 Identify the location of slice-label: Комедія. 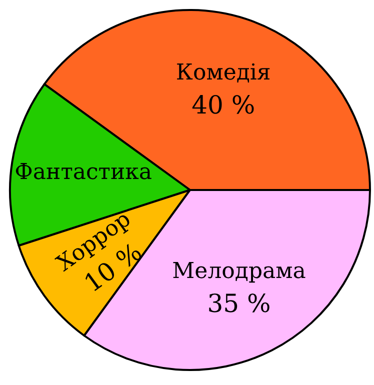
(223, 73).